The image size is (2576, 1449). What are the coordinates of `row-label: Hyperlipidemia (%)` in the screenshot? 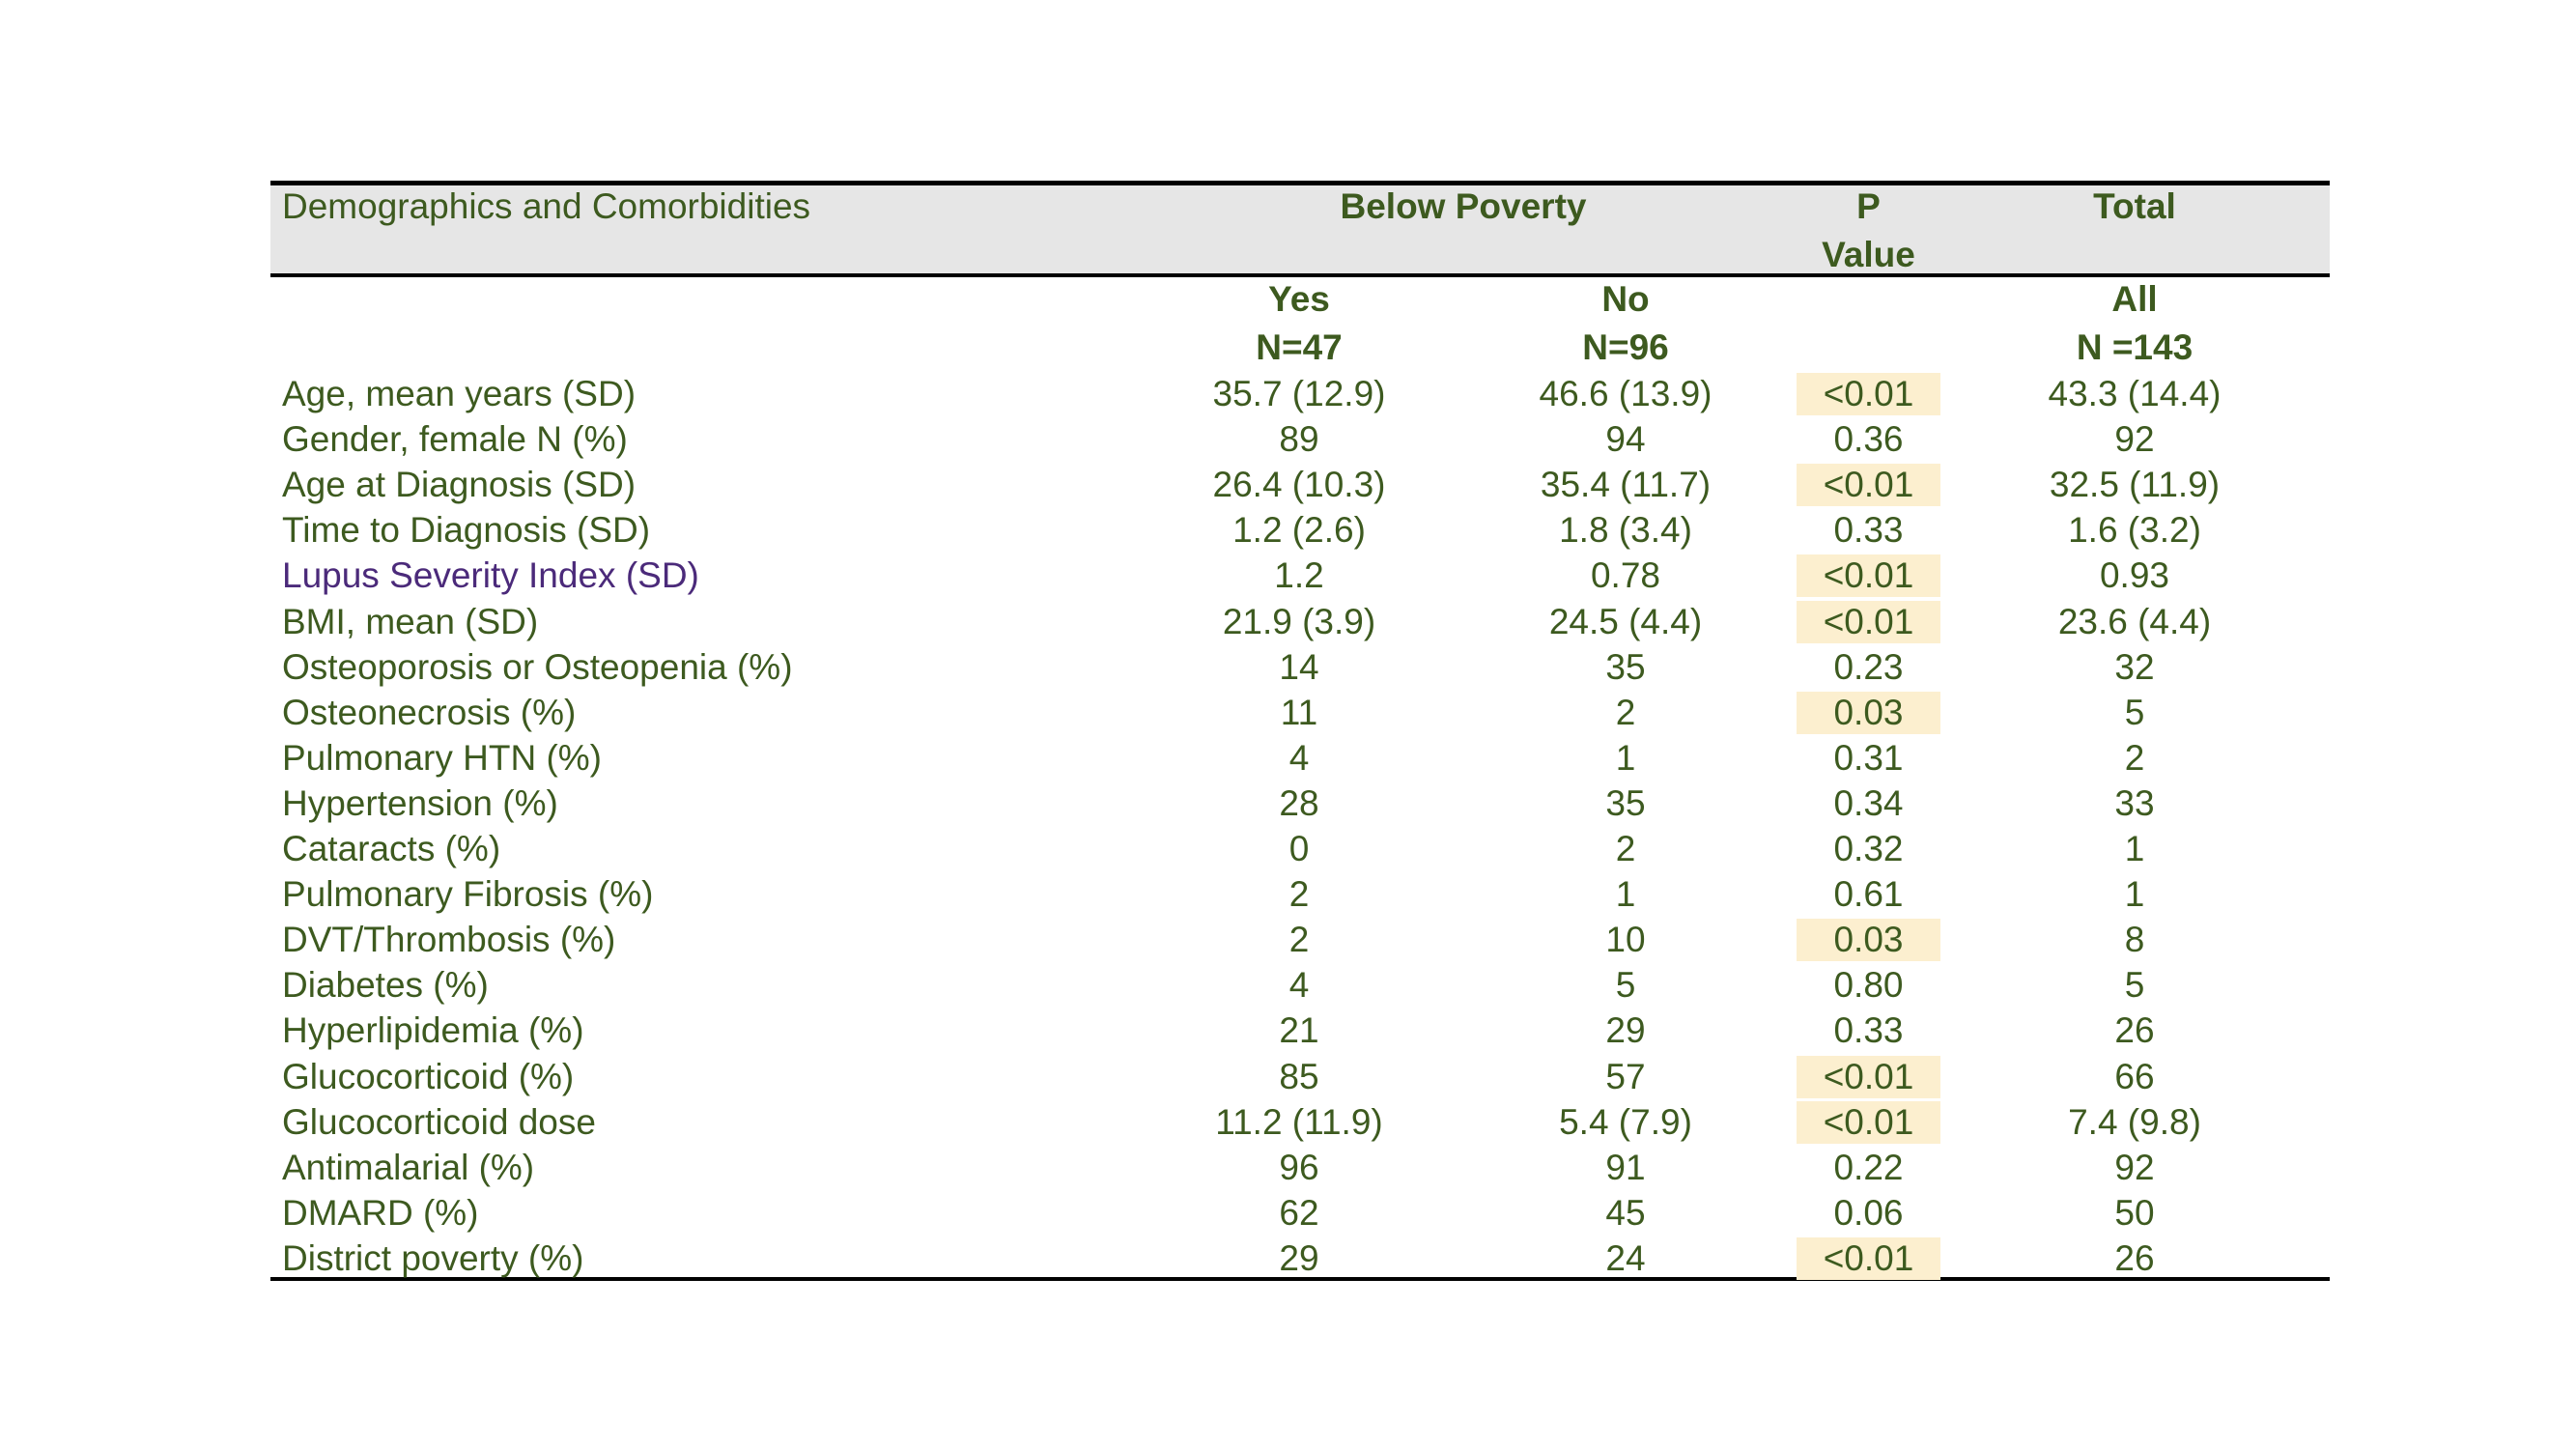 It's located at (433, 1030).